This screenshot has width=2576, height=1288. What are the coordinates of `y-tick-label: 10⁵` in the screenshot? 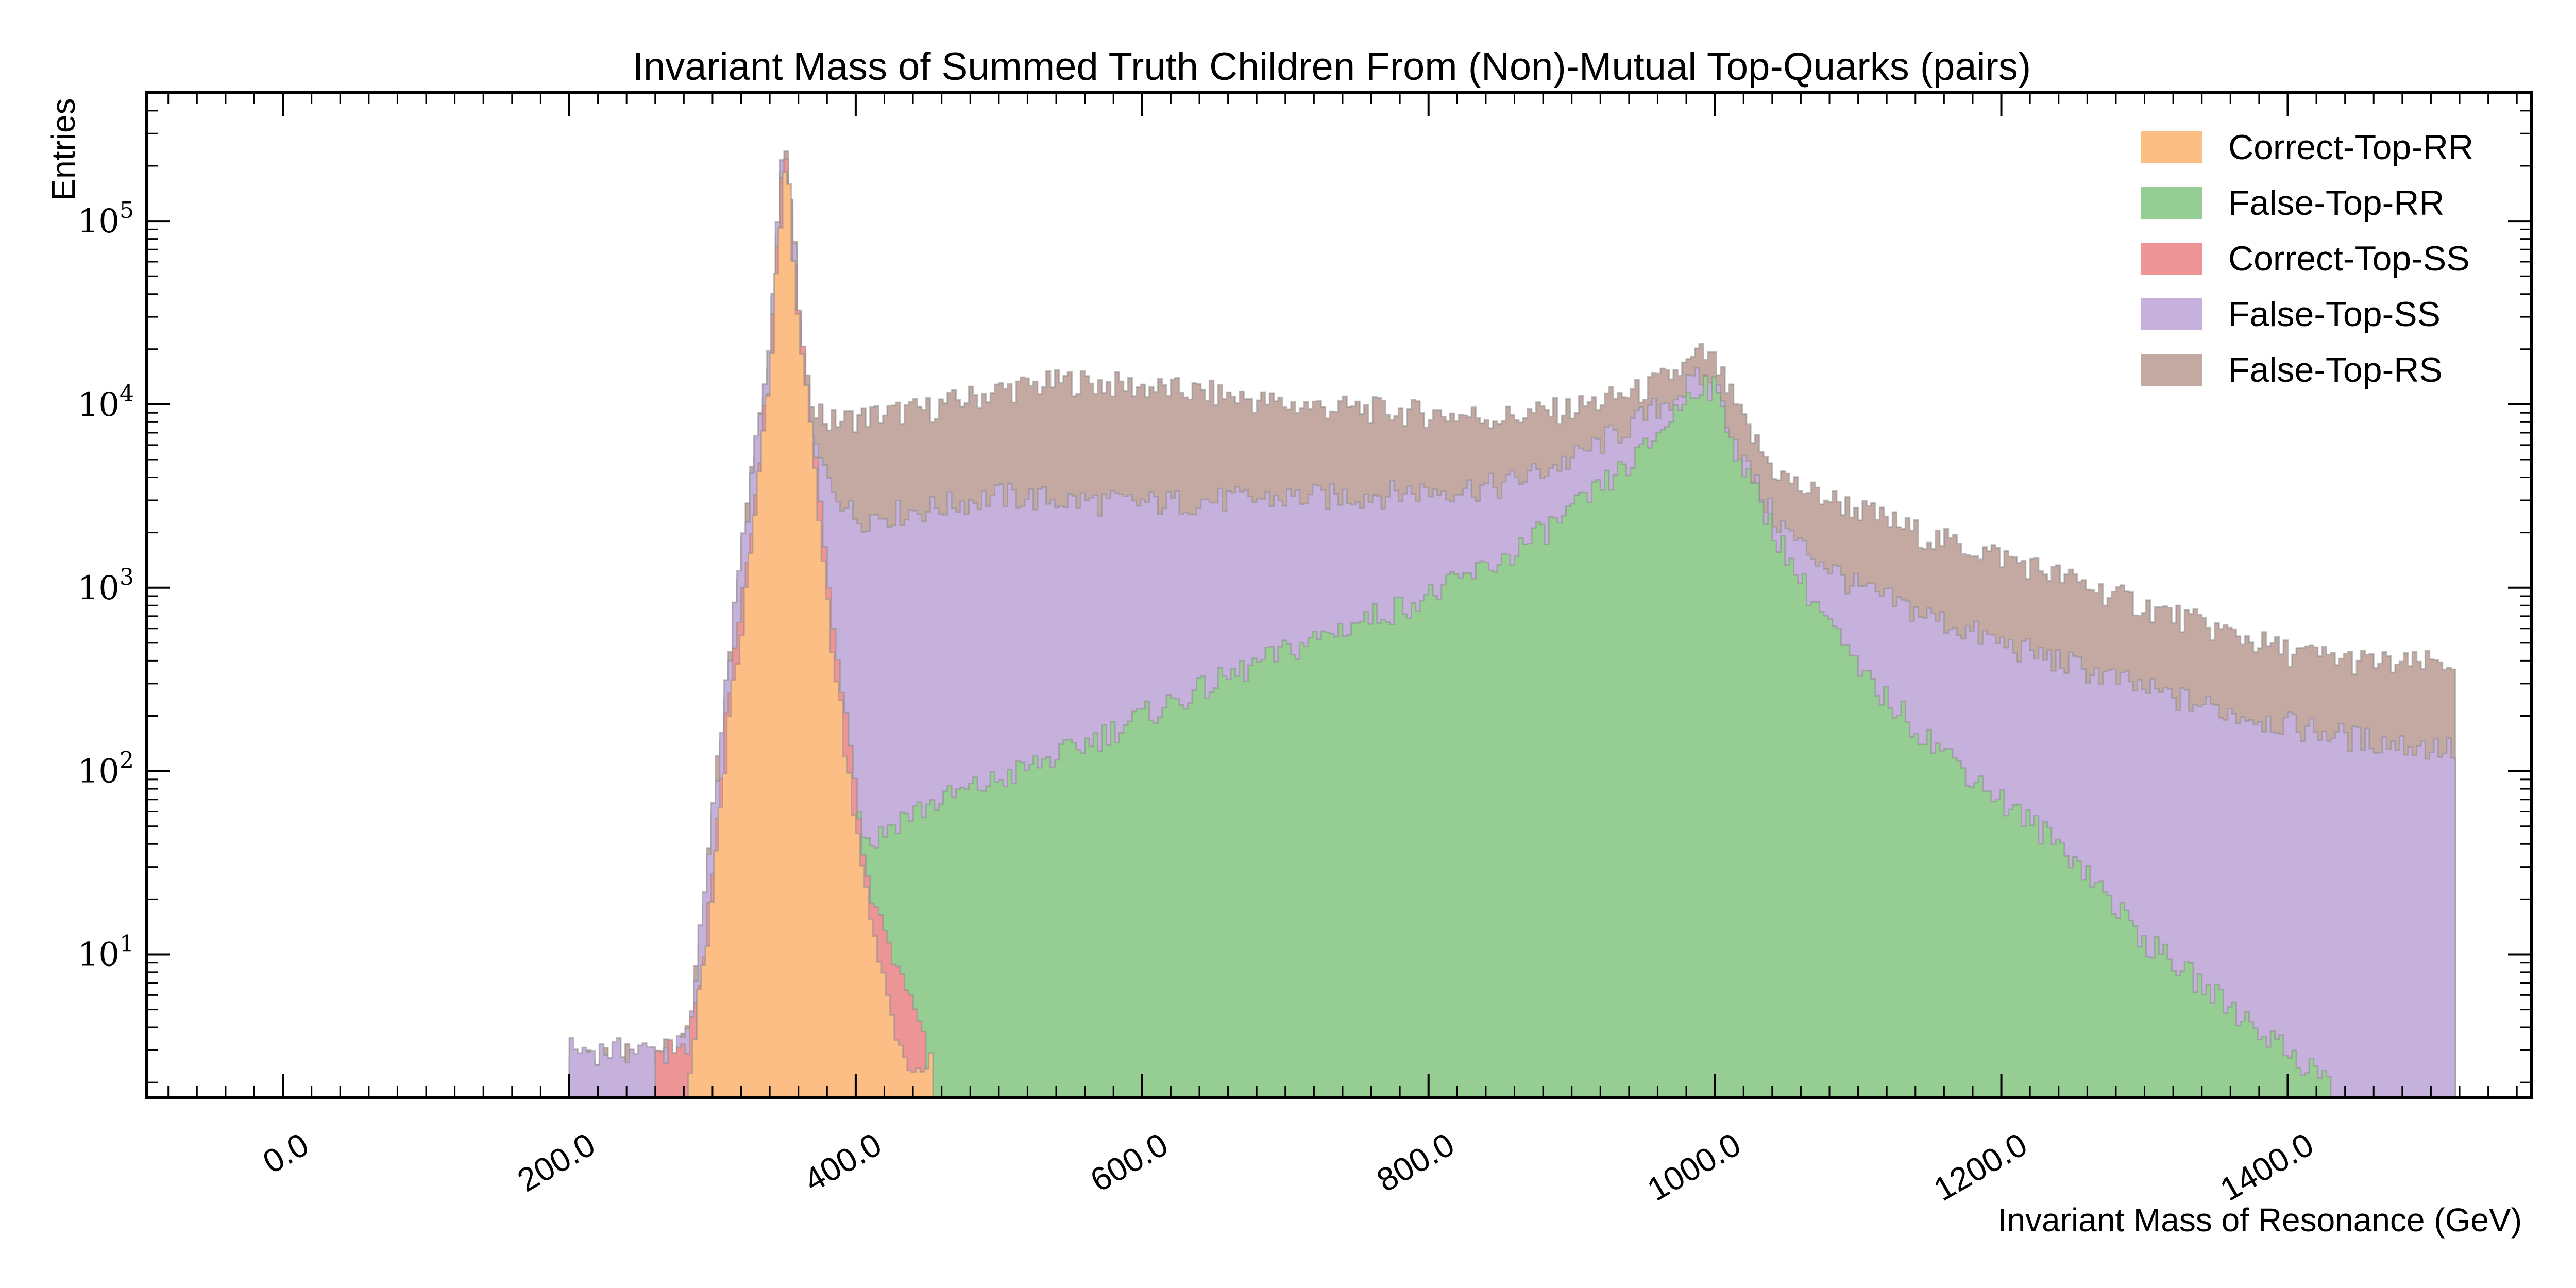 It's located at (106, 219).